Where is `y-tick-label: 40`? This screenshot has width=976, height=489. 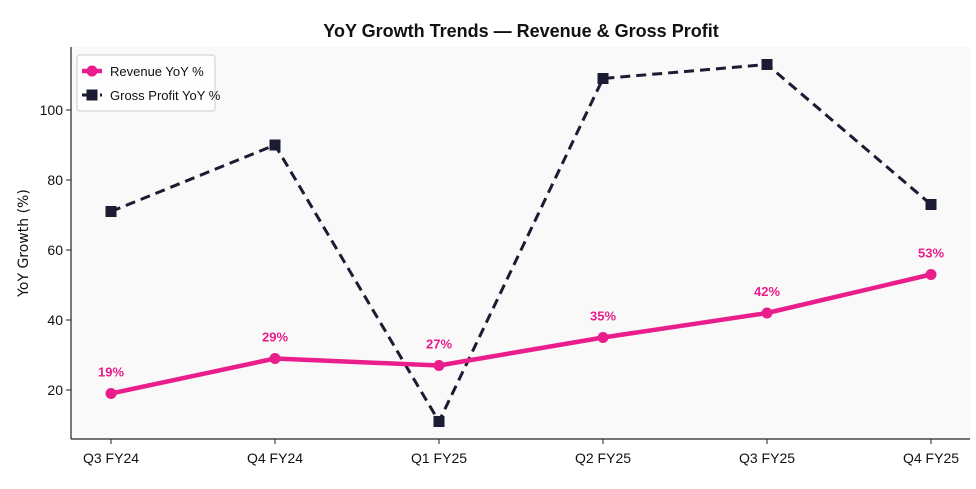
y-tick-label: 40 is located at coordinates (55, 320).